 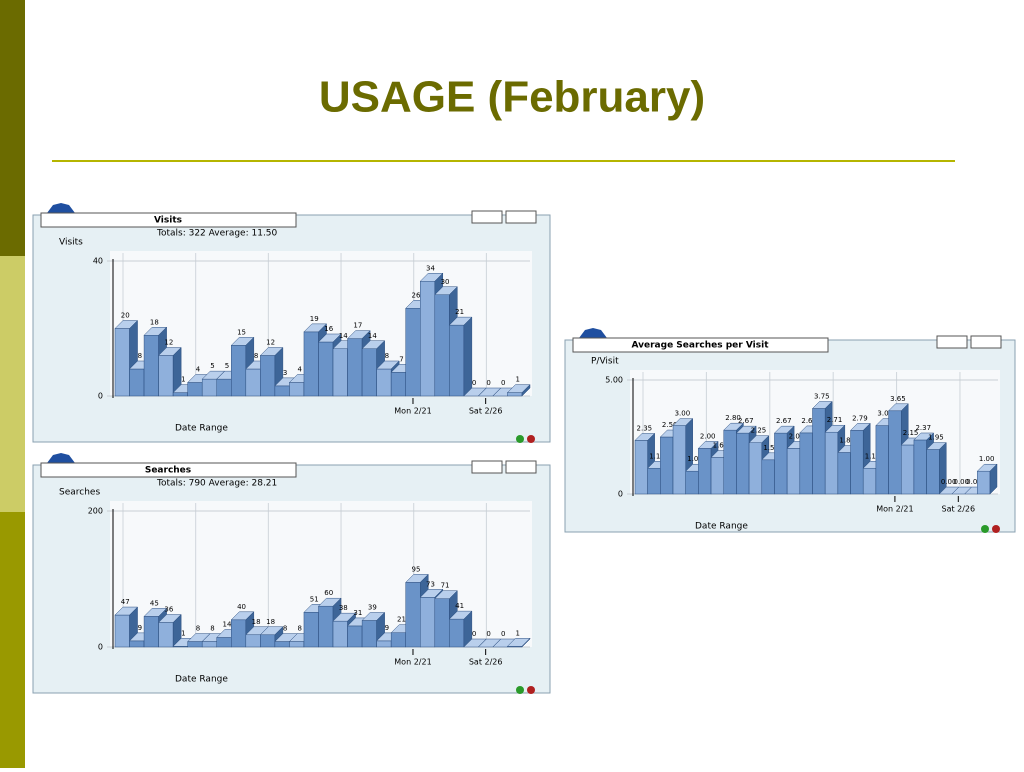 What do you see at coordinates (605, 362) in the screenshot?
I see `y-axis-label: P/Visit` at bounding box center [605, 362].